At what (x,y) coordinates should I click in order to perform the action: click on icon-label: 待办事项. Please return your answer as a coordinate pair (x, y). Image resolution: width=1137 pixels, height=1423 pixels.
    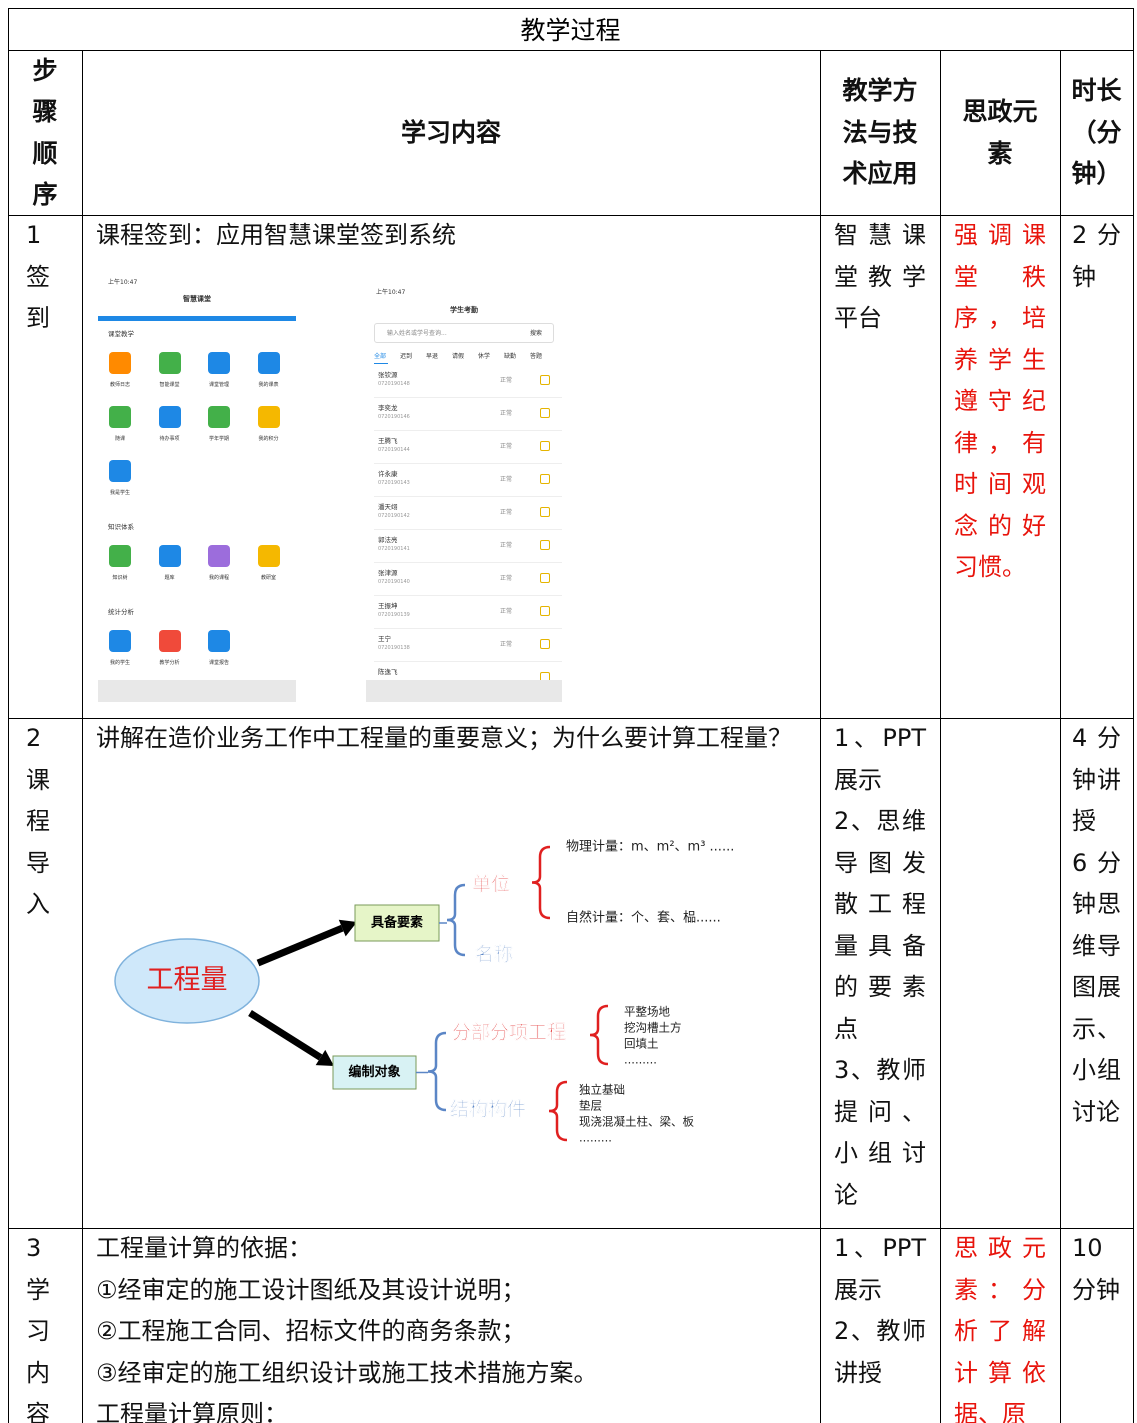
    Looking at the image, I should click on (169, 439).